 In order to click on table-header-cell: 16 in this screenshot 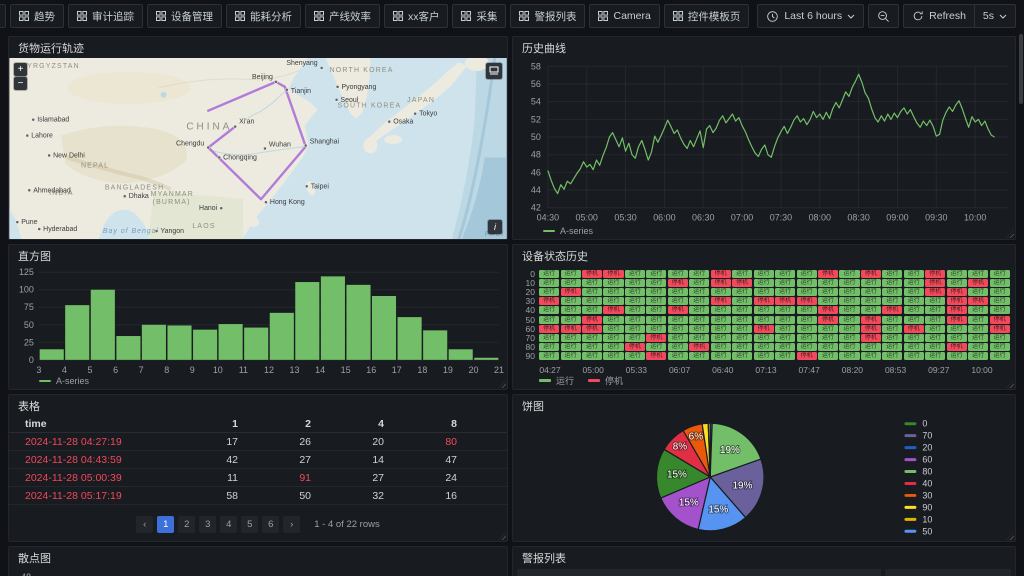, I will do `click(482, 424)`.